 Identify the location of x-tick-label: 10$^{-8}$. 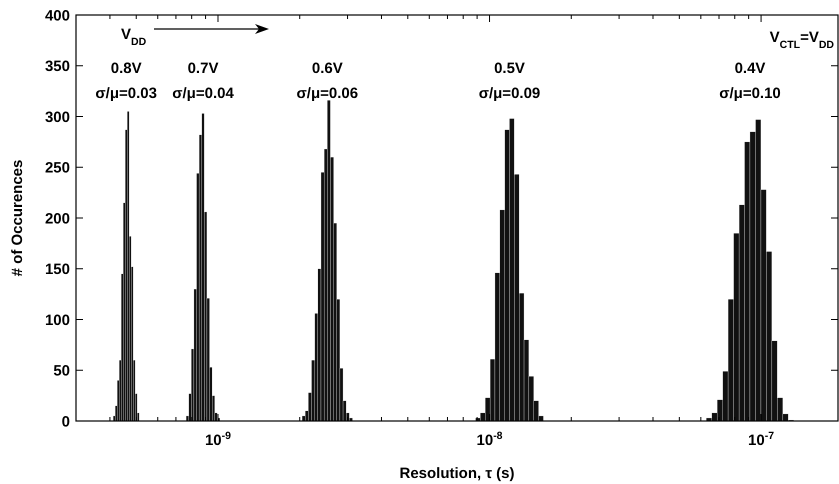
(489, 439).